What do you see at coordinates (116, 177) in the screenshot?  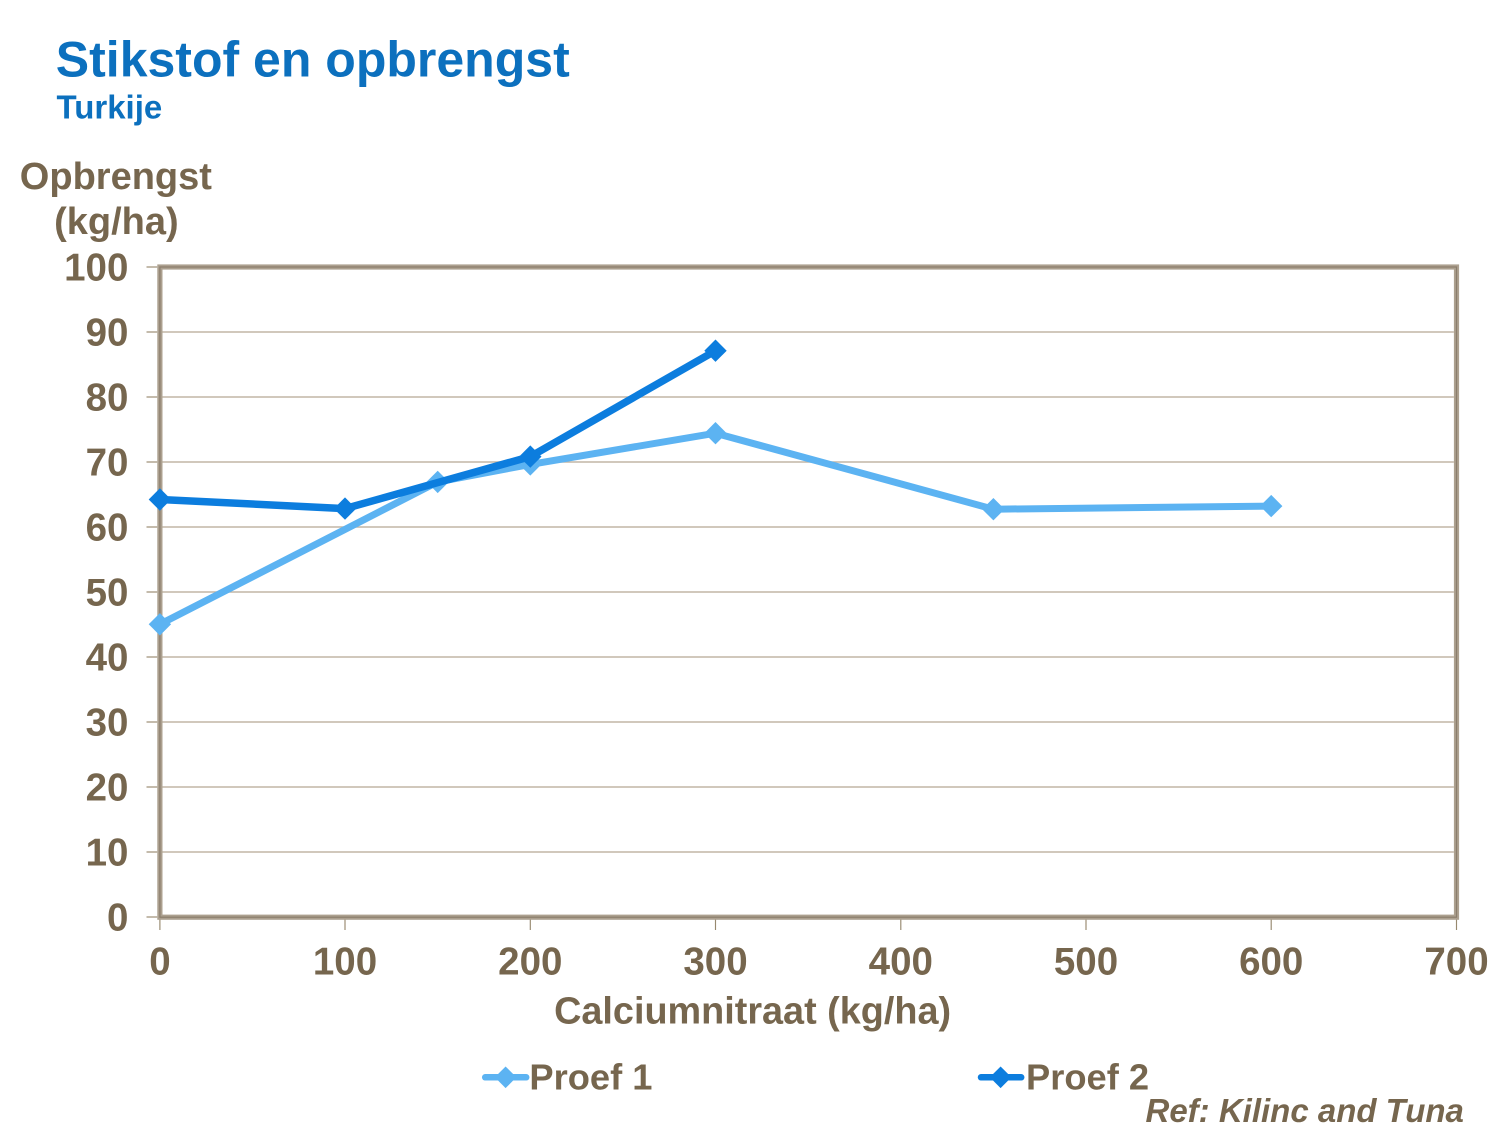 I see `svg-text: Opbrengst` at bounding box center [116, 177].